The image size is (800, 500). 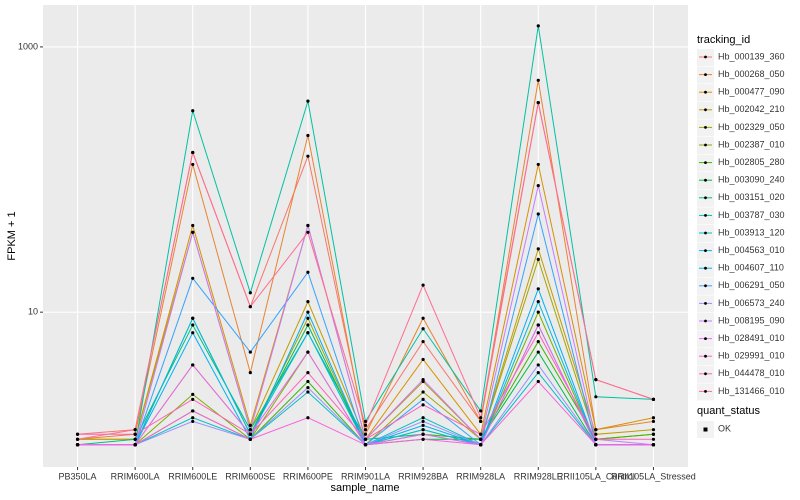 What do you see at coordinates (33, 312) in the screenshot?
I see `y-tick-label: 10` at bounding box center [33, 312].